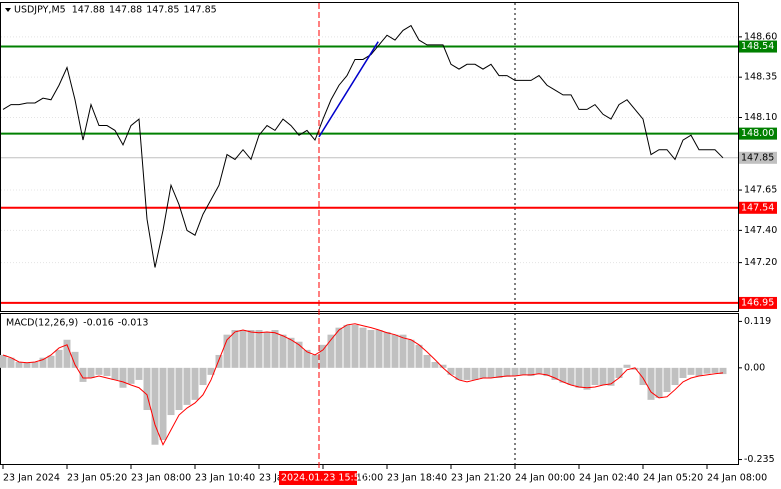 This screenshot has height=489, width=781. I want to click on level-label: 146.95, so click(757, 302).